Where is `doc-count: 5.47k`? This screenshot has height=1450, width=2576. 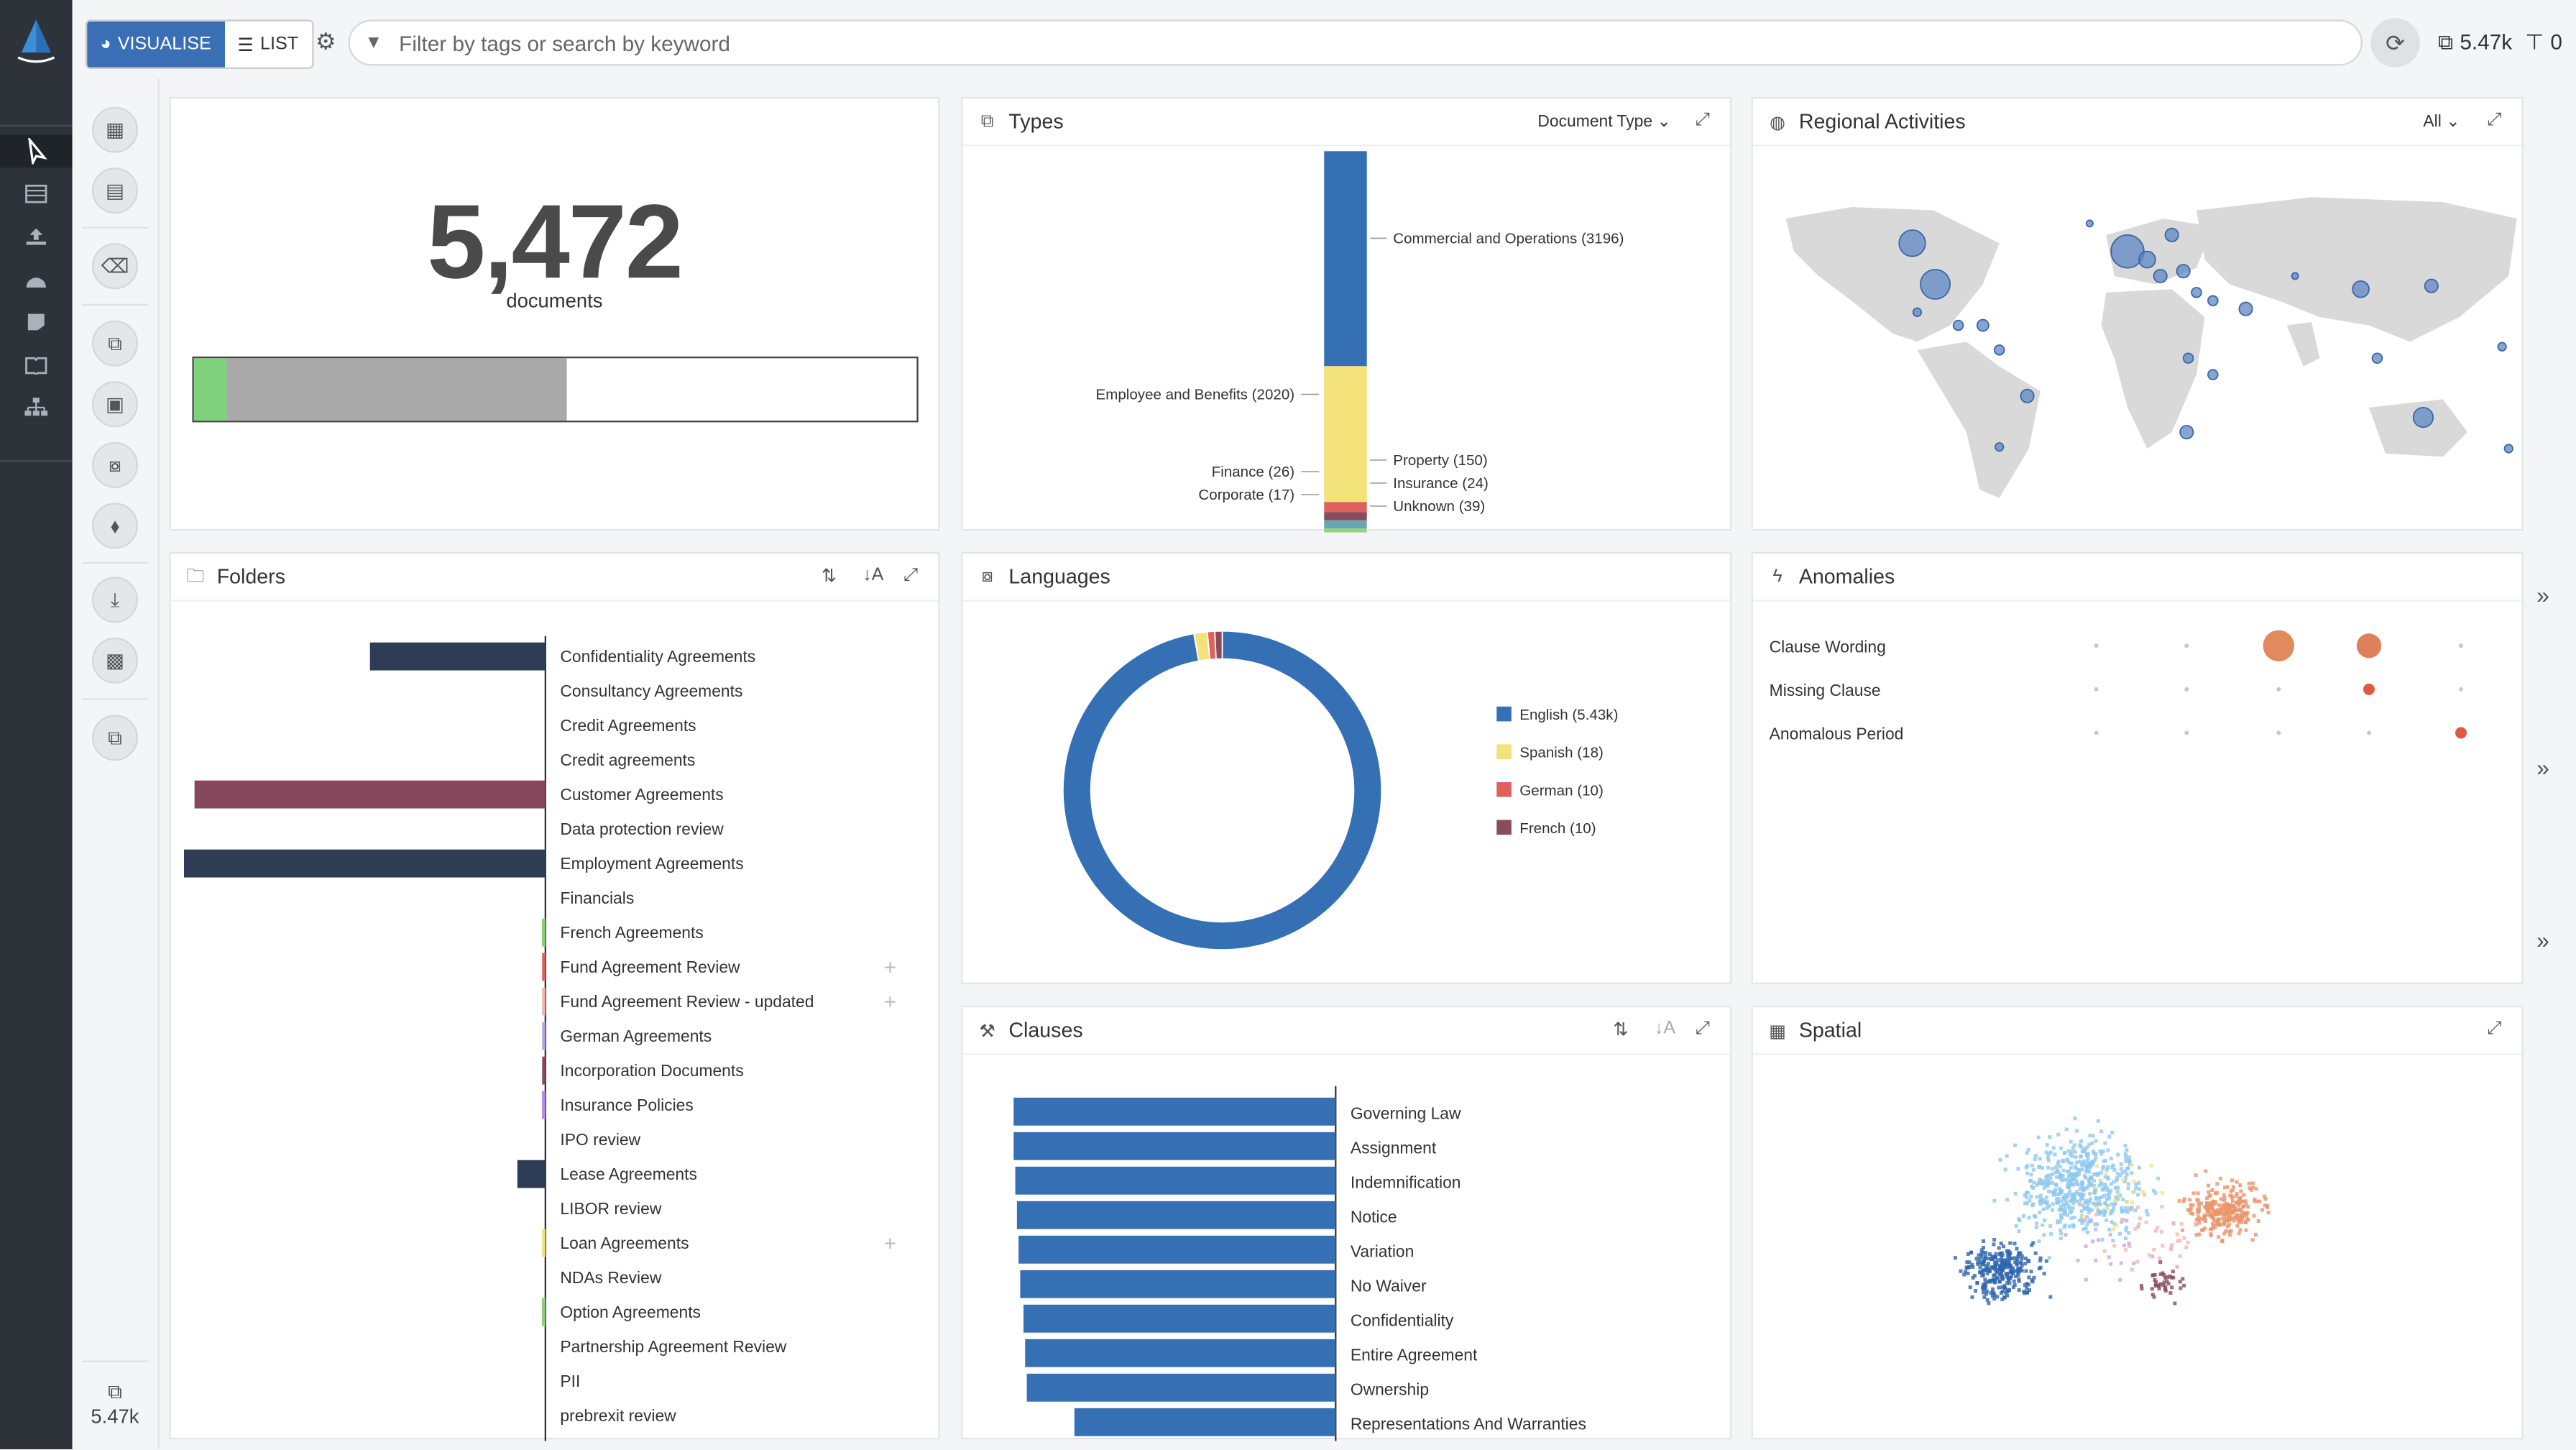 doc-count: 5.47k is located at coordinates (2486, 42).